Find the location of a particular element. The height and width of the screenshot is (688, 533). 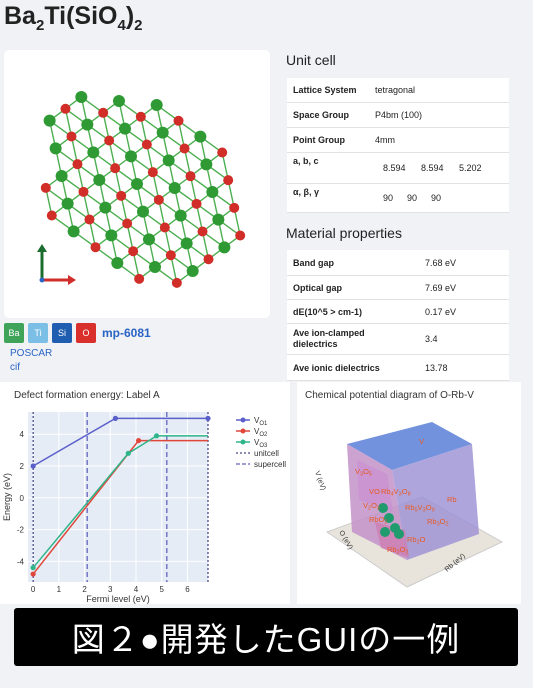

region-label-rb2o2: Rb2O2 is located at coordinates (398, 550).